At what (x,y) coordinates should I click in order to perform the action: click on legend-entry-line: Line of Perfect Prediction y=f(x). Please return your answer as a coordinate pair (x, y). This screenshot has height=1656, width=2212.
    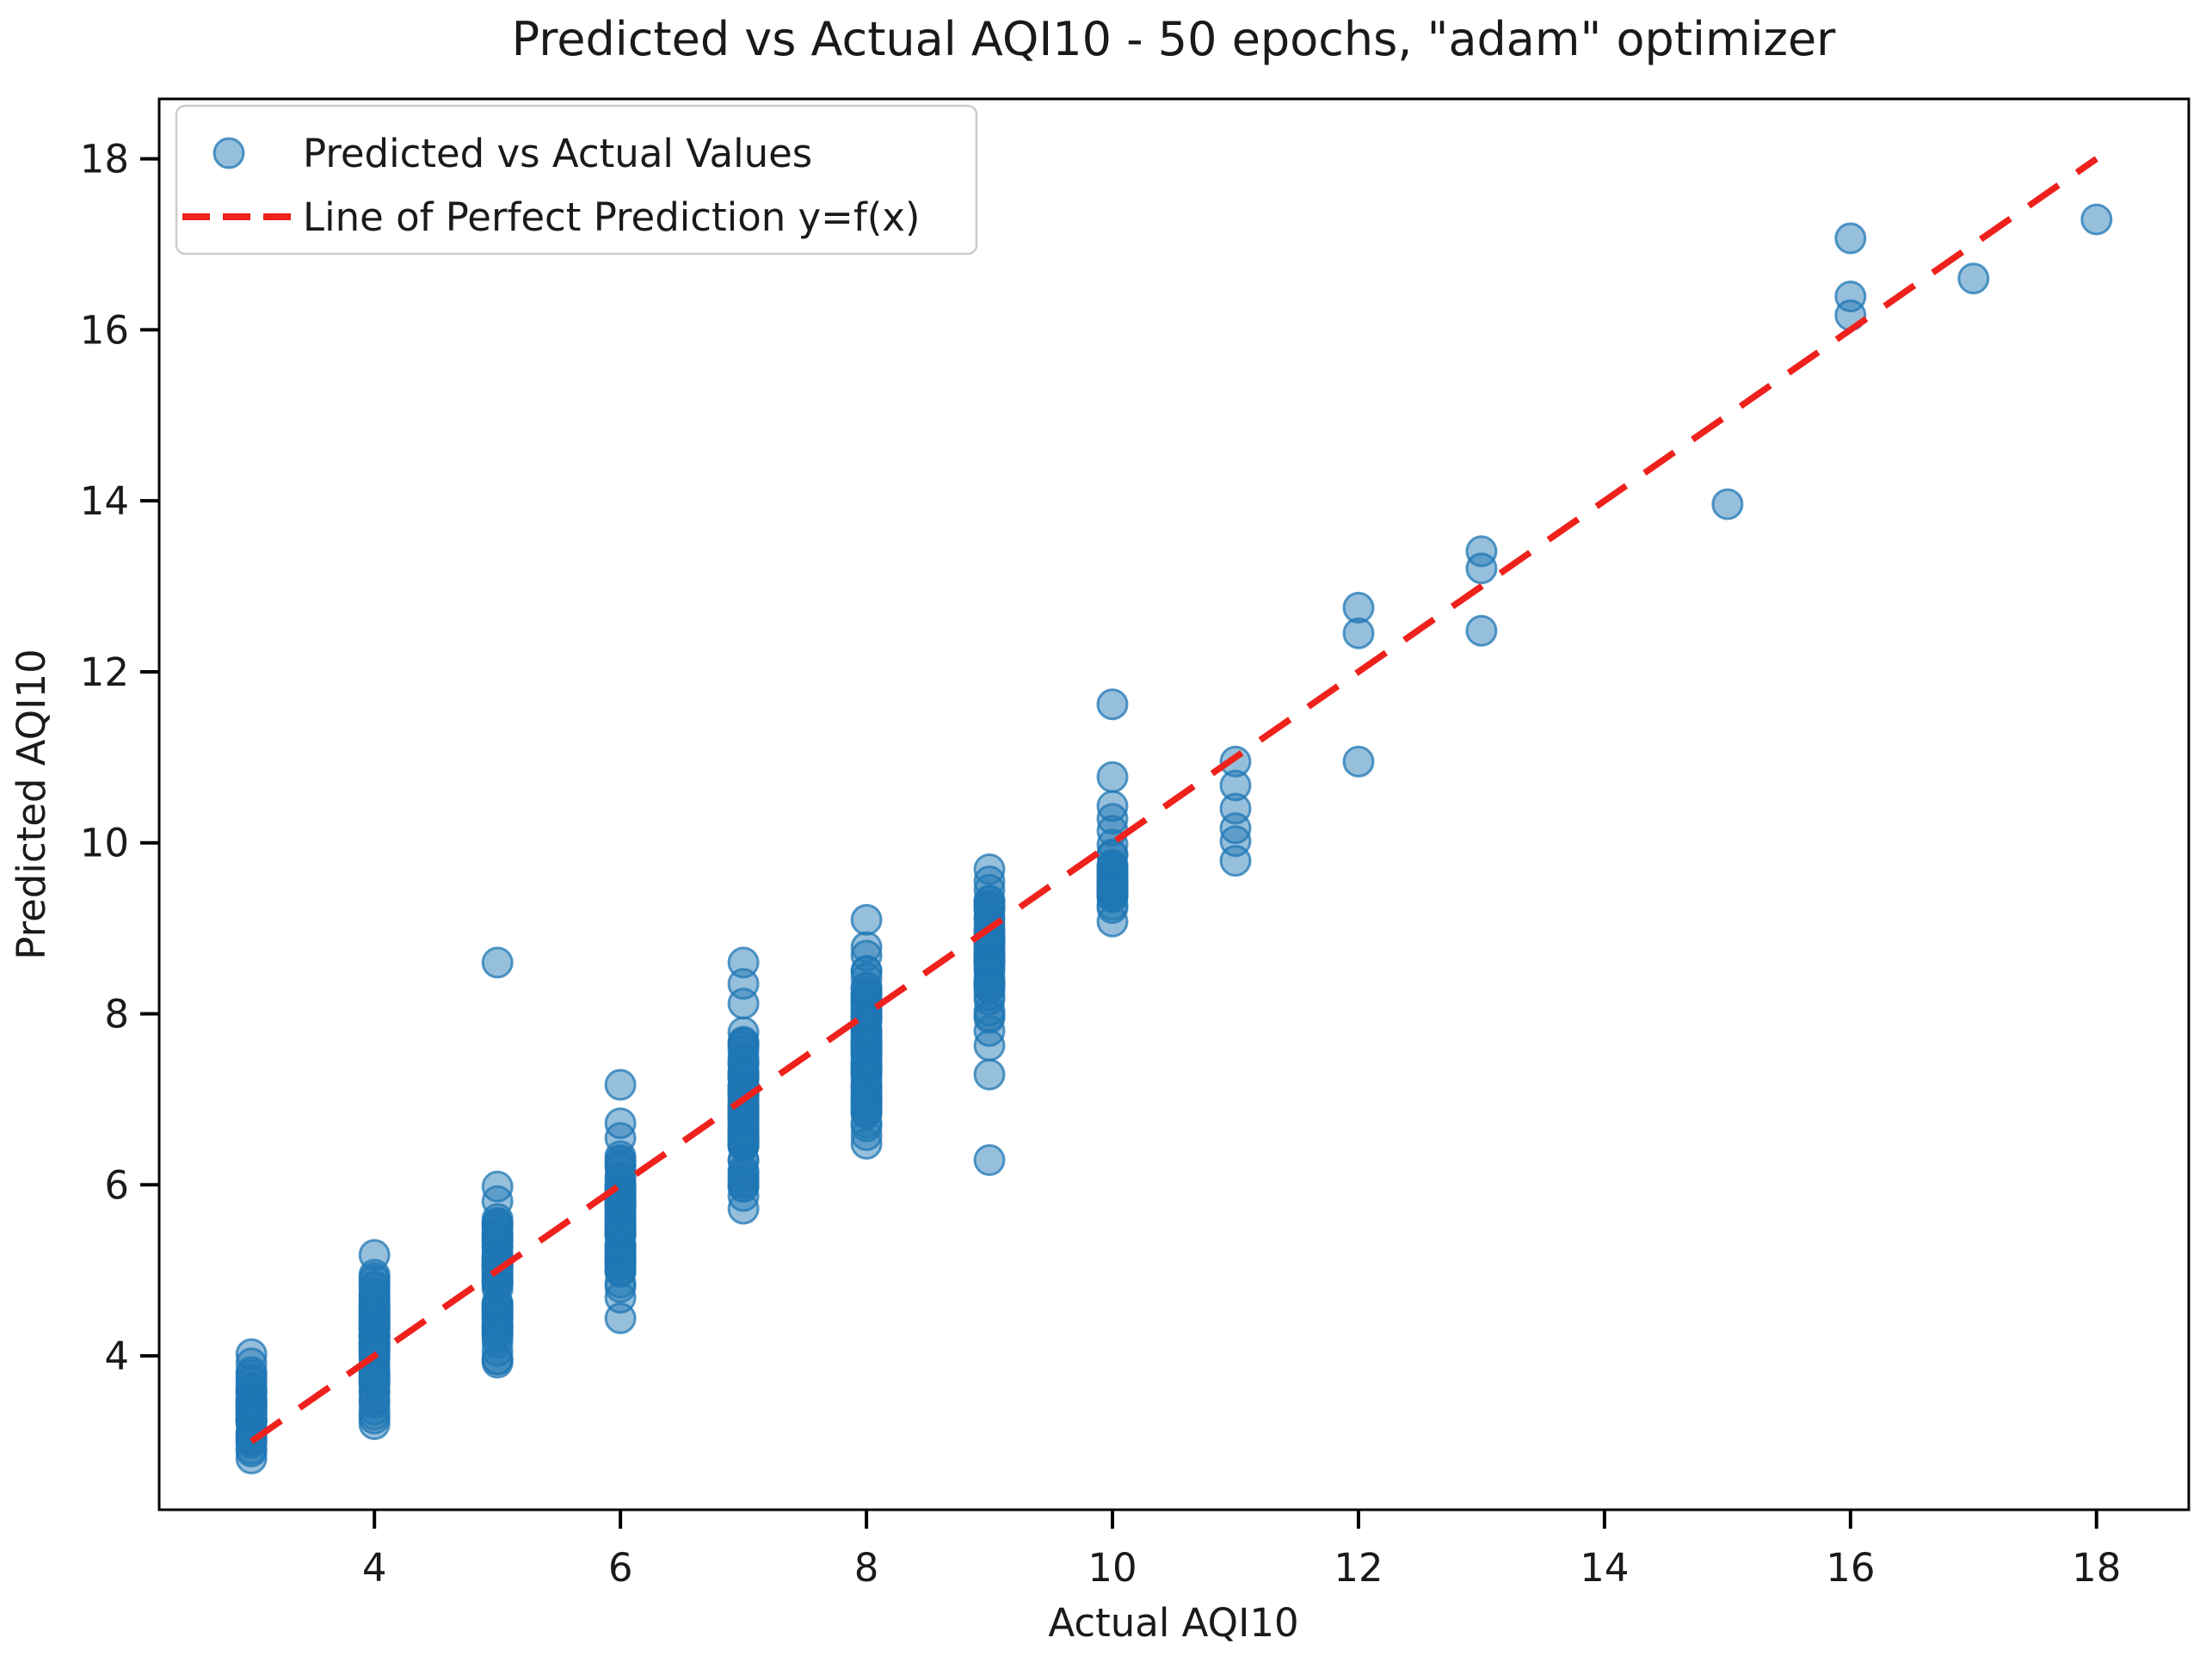
    Looking at the image, I should click on (611, 217).